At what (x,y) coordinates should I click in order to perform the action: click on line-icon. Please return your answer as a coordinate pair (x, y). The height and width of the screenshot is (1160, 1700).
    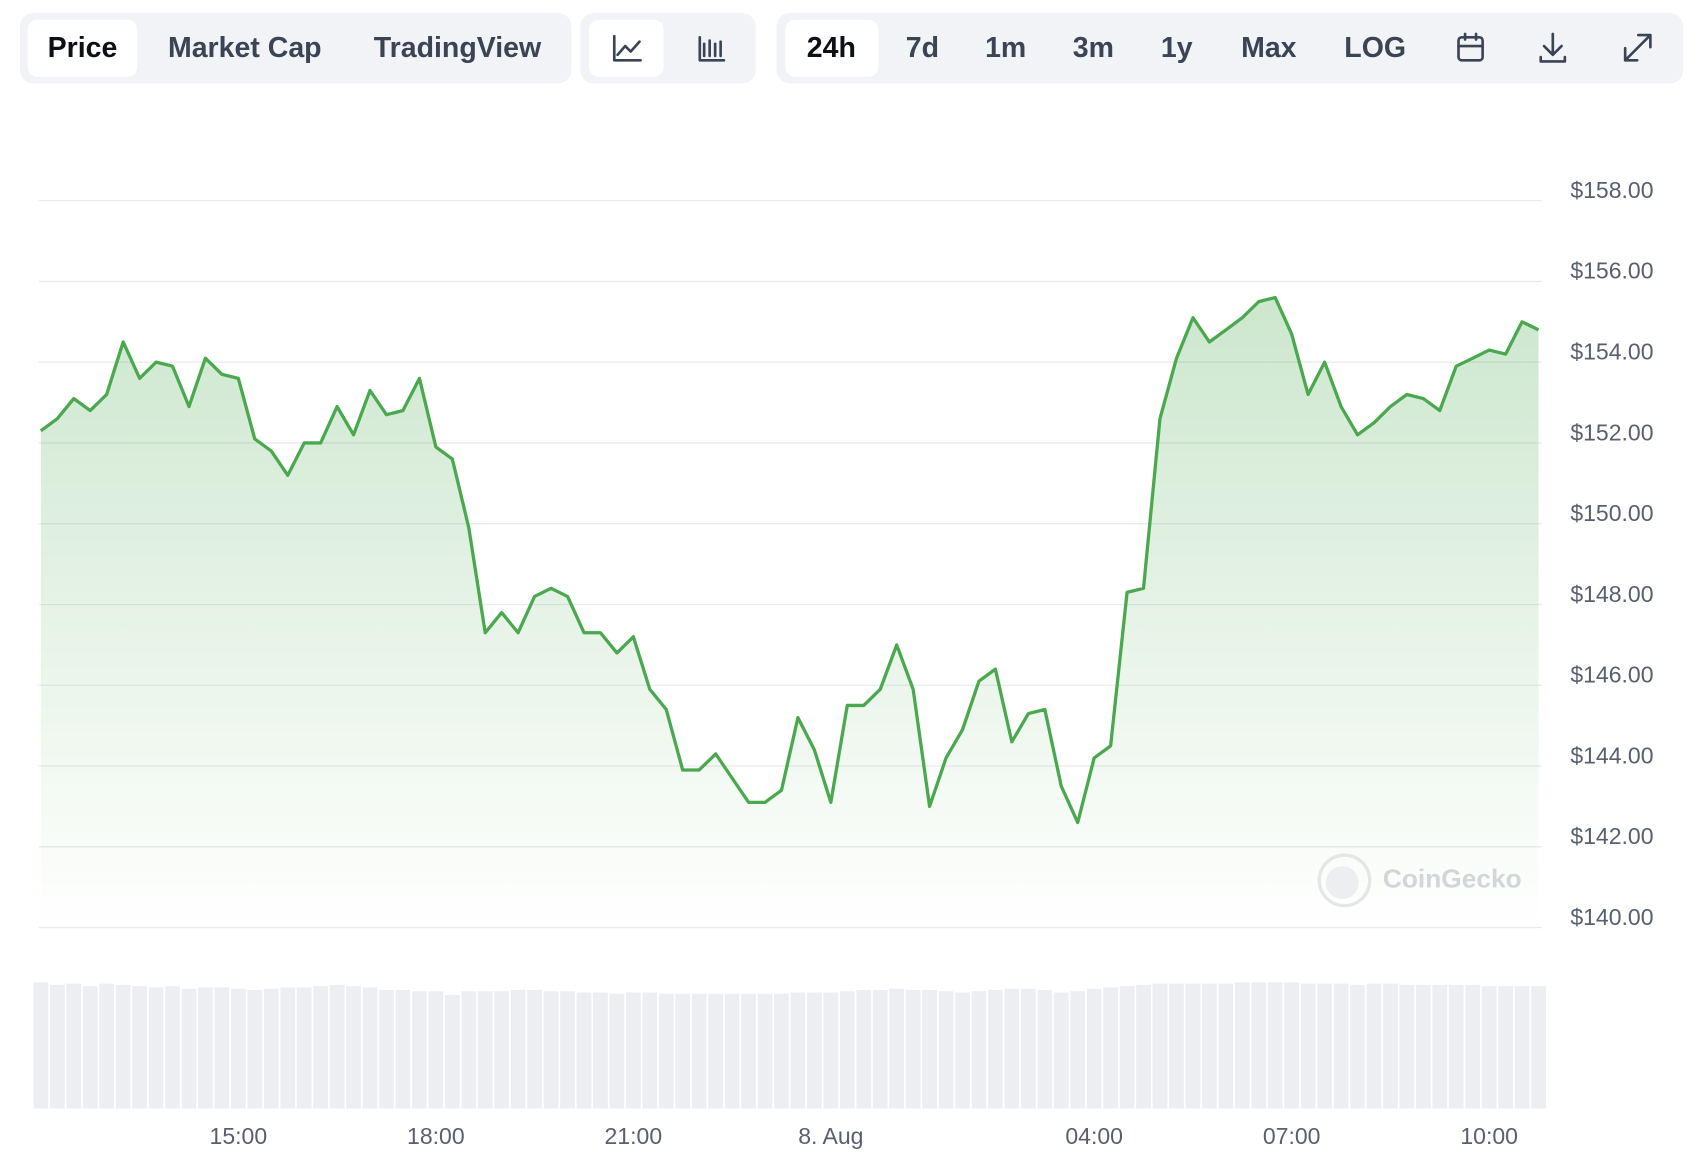
    Looking at the image, I should click on (627, 48).